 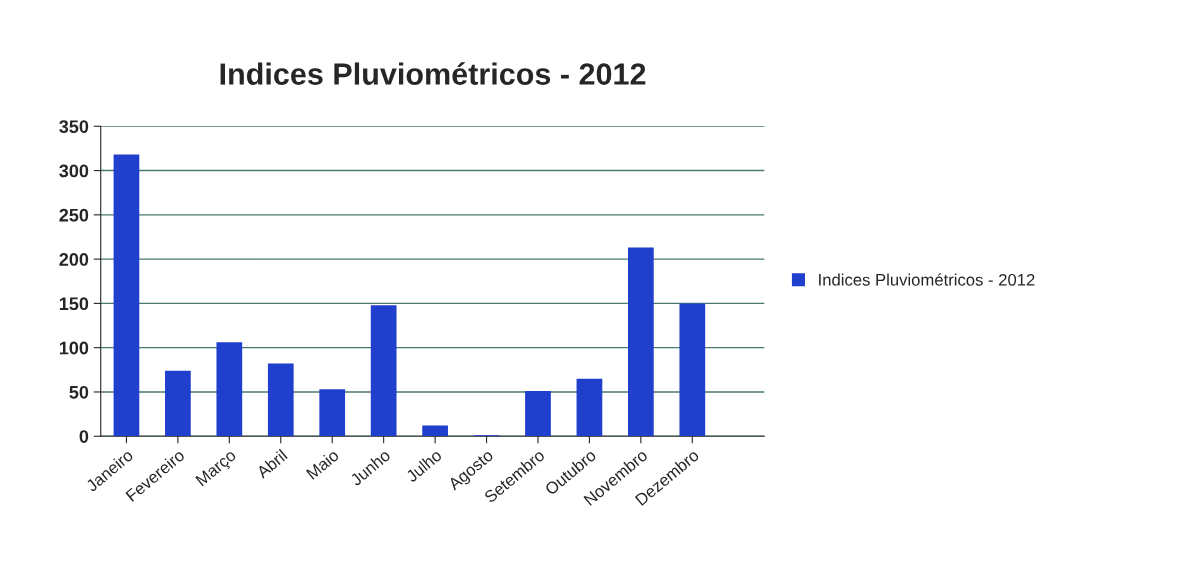 I want to click on y-tick-label: 350, so click(x=74, y=127).